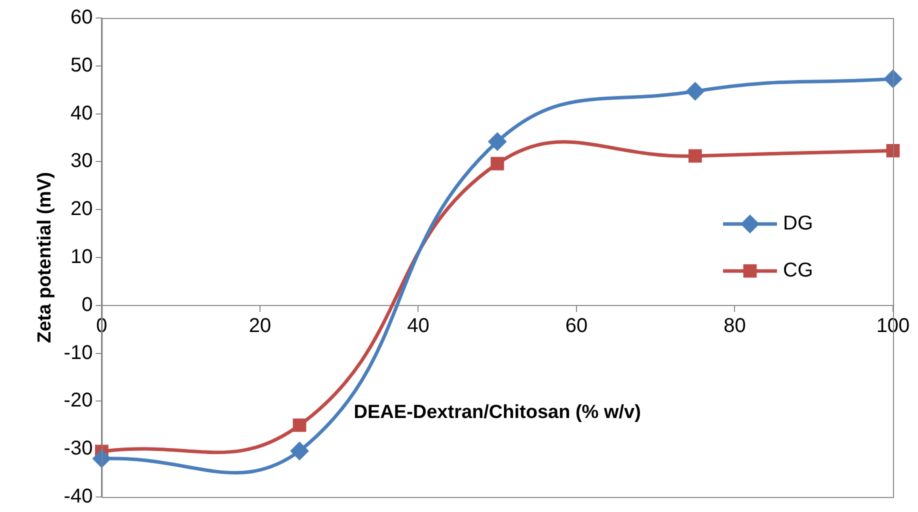  I want to click on legend-label: DG, so click(798, 223).